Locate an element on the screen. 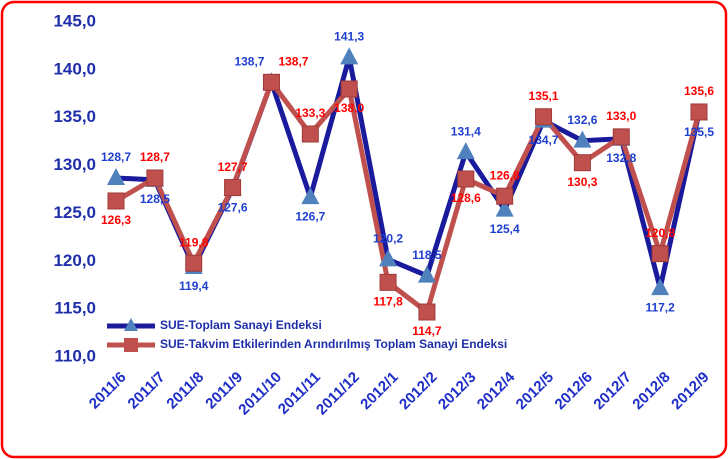 This screenshot has width=728, height=459. data-label: 120,2 is located at coordinates (388, 239).